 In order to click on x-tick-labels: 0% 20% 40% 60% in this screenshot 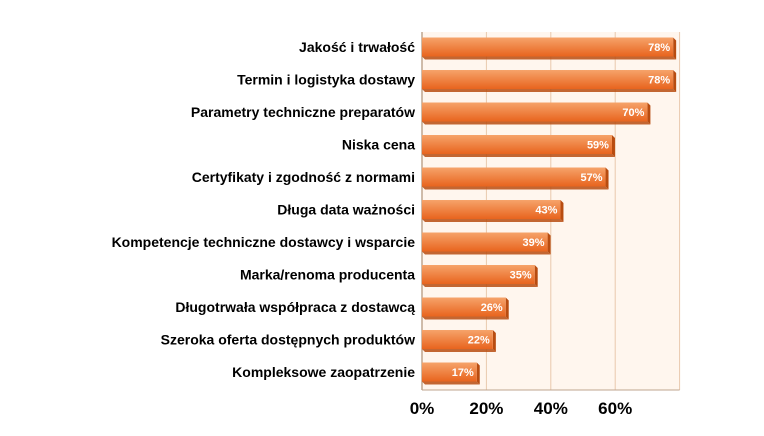, I will do `click(521, 408)`.